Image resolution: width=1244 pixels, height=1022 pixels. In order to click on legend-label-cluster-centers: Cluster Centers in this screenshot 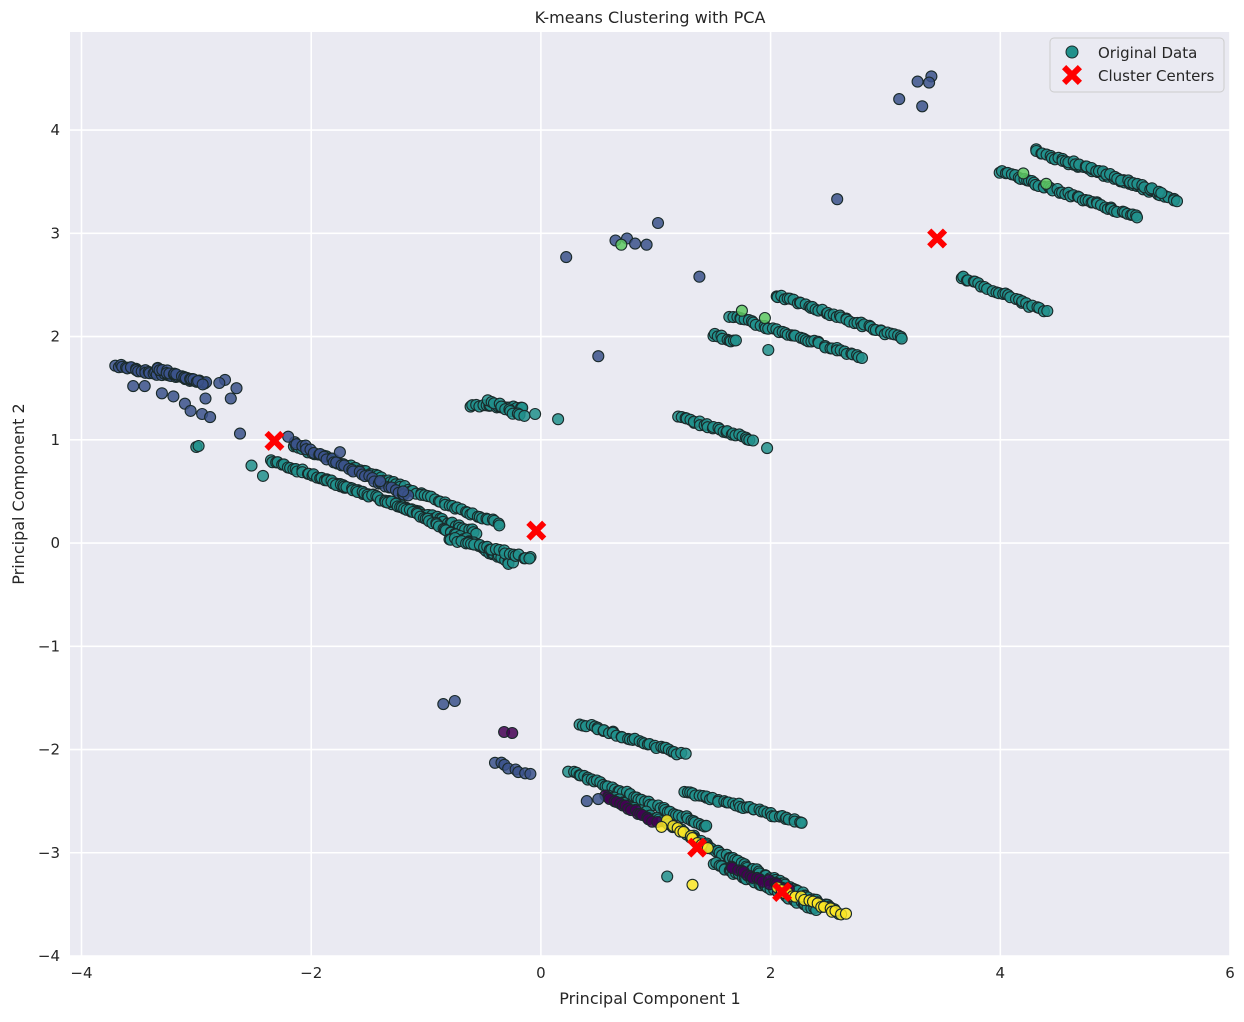, I will do `click(1156, 76)`.